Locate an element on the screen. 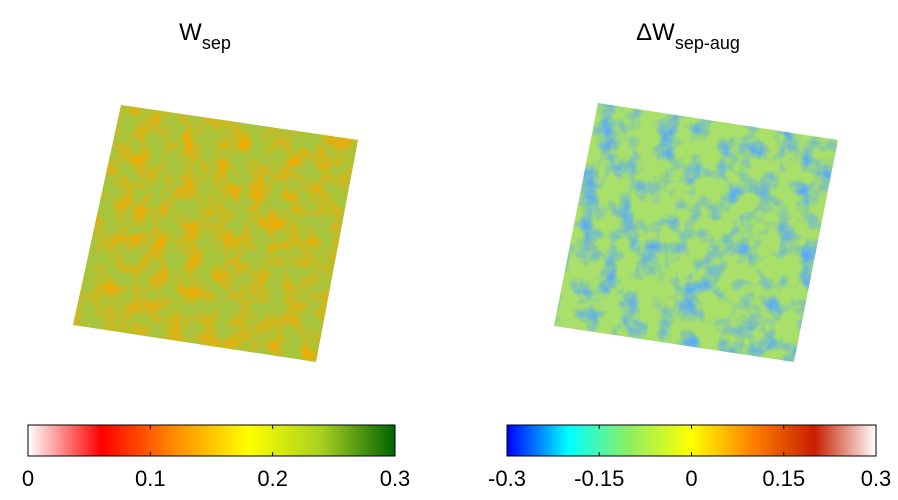 The width and height of the screenshot is (898, 500). colorbar-tick-label: -0.3 is located at coordinates (507, 478).